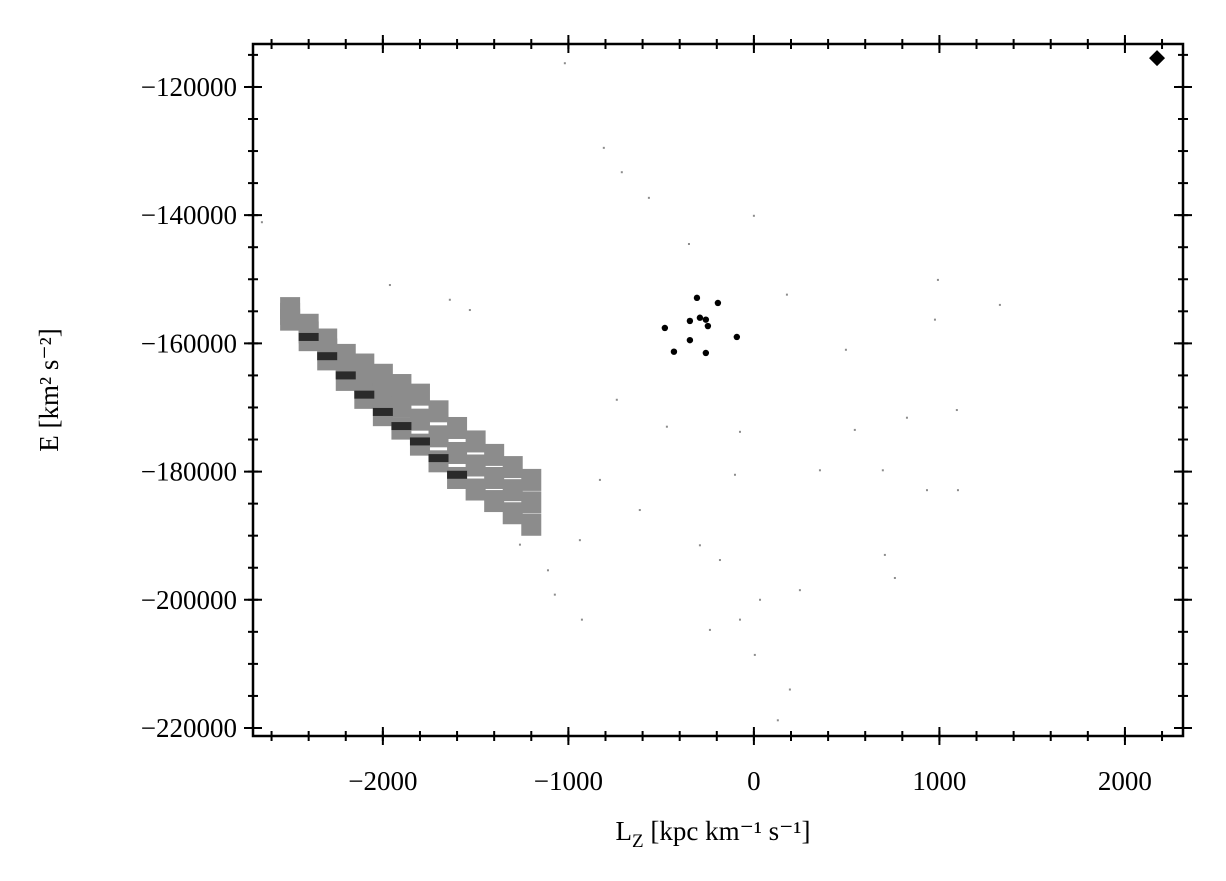  Describe the element at coordinates (638, 841) in the screenshot. I see `x-label-sub: Z` at that location.